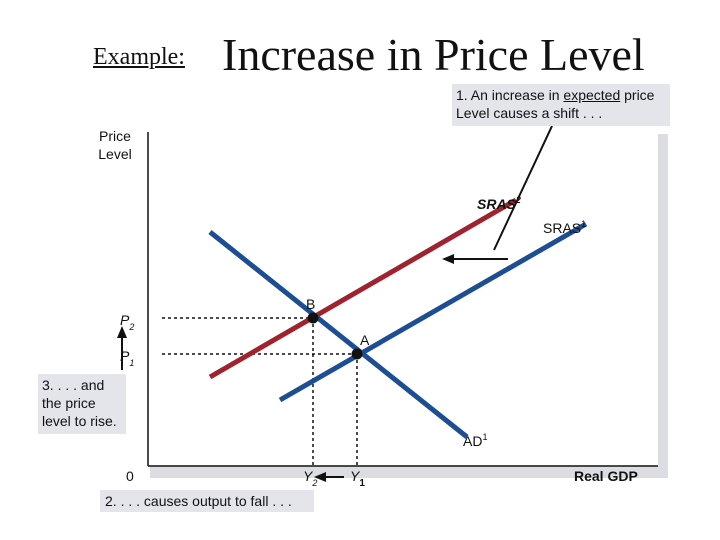 The height and width of the screenshot is (540, 720). I want to click on note3-line1: 3. . . . and, so click(73, 385).